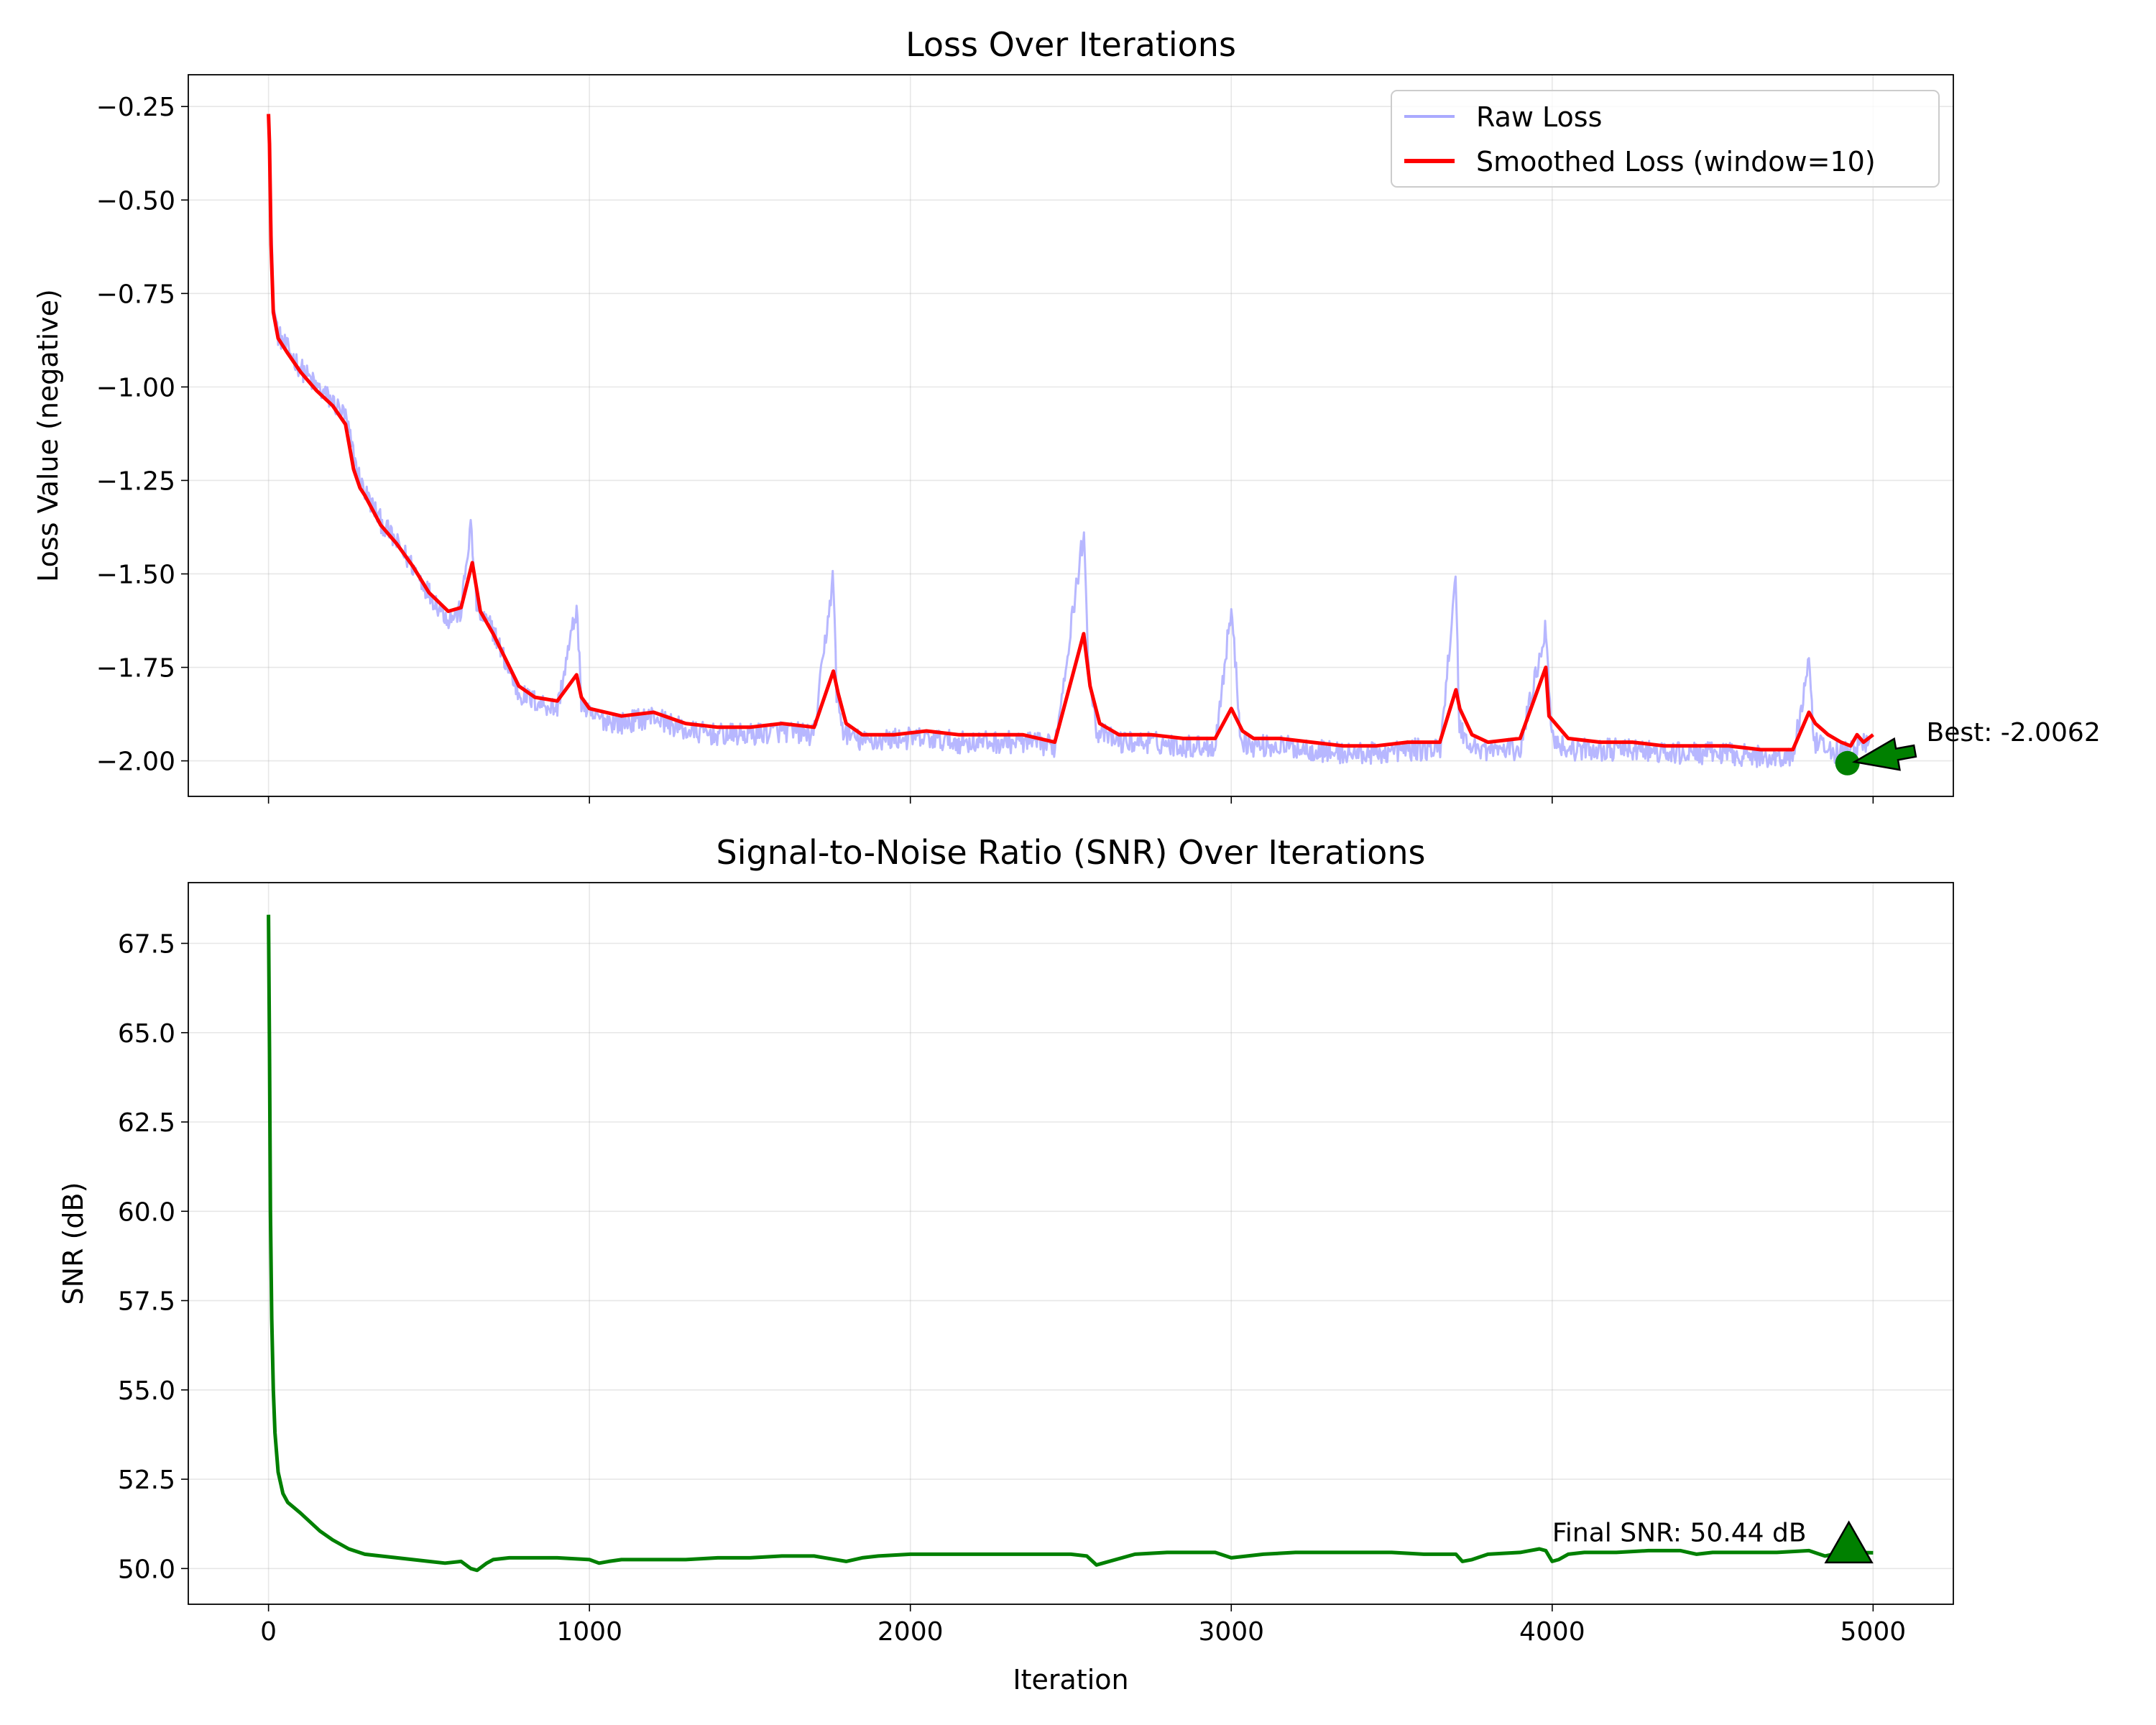  Describe the element at coordinates (147, 1034) in the screenshot. I see `y-tick-label: 65.0` at that location.